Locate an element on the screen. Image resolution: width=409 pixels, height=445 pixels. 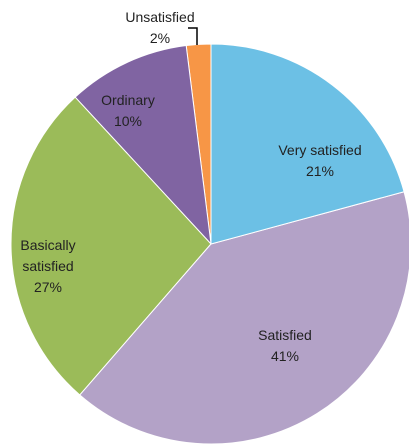
value-label: 2% is located at coordinates (160, 38).